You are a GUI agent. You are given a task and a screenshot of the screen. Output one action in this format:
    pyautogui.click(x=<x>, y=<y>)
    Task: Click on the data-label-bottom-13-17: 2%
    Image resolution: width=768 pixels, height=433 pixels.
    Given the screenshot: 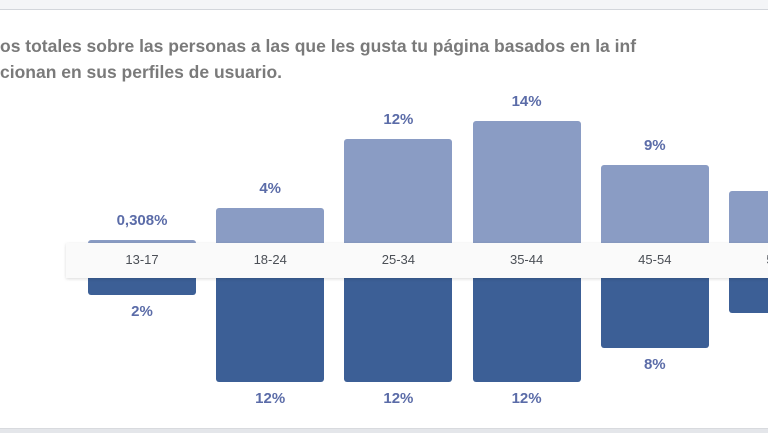 What is the action you would take?
    pyautogui.click(x=142, y=312)
    